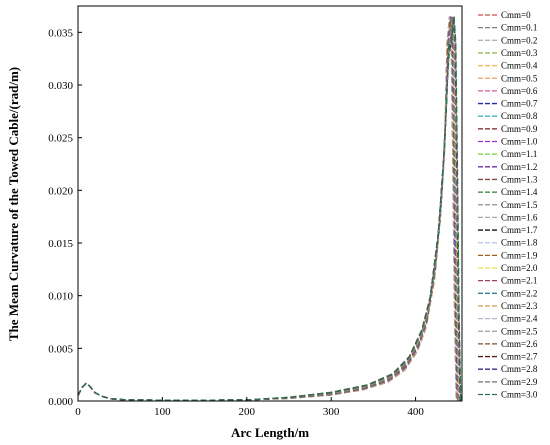 Image resolution: width=550 pixels, height=445 pixels. Describe the element at coordinates (519, 217) in the screenshot. I see `legend-label: Cmm=1.6` at that location.